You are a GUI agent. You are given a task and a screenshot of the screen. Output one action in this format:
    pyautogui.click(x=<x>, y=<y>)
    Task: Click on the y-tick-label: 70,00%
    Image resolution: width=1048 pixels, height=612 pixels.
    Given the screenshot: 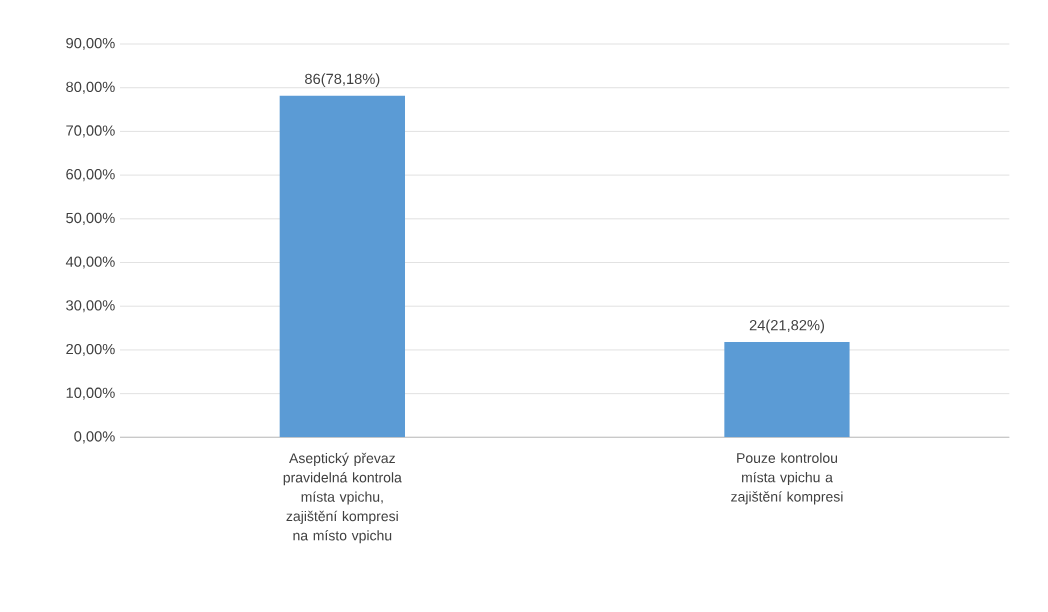 What is the action you would take?
    pyautogui.click(x=90, y=131)
    